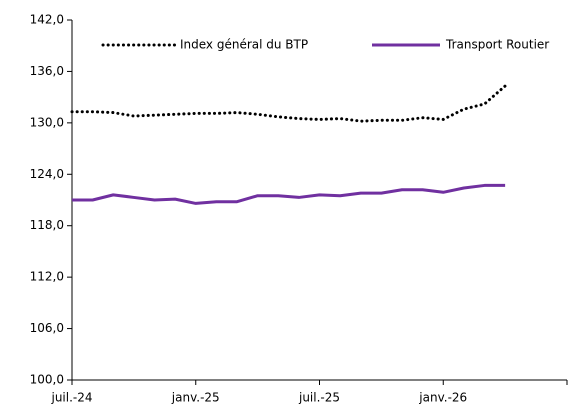 The width and height of the screenshot is (577, 412). What do you see at coordinates (47, 71) in the screenshot?
I see `y-tick-label: 136,0` at bounding box center [47, 71].